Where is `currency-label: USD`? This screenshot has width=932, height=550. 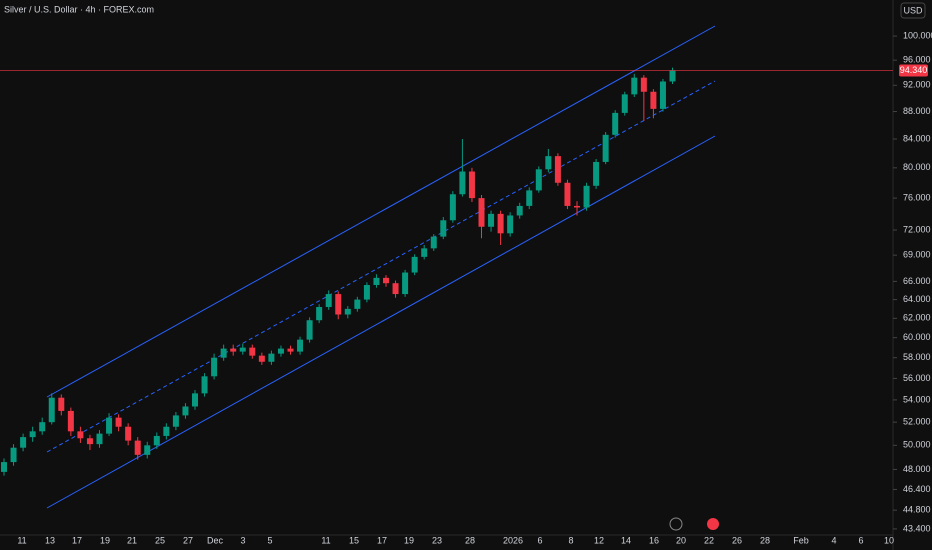 currency-label: USD is located at coordinates (913, 10).